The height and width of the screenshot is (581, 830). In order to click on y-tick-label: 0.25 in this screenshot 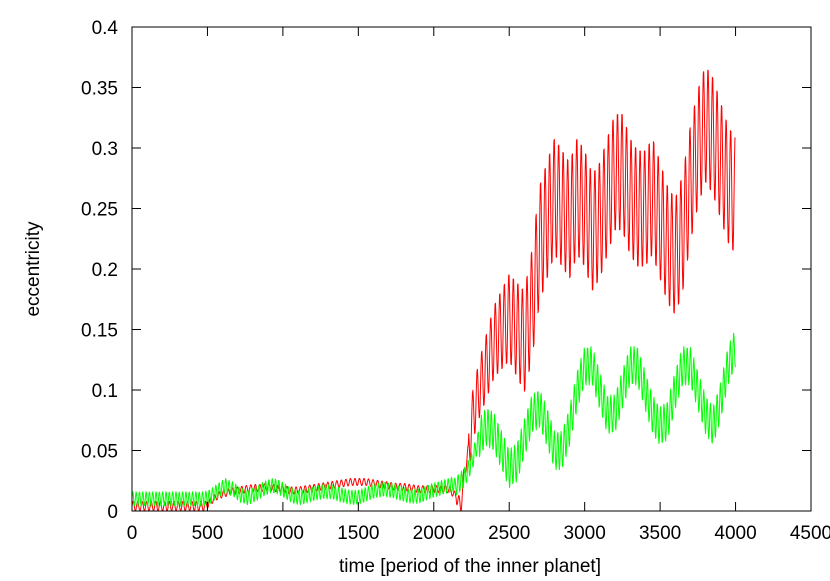, I will do `click(99, 210)`.